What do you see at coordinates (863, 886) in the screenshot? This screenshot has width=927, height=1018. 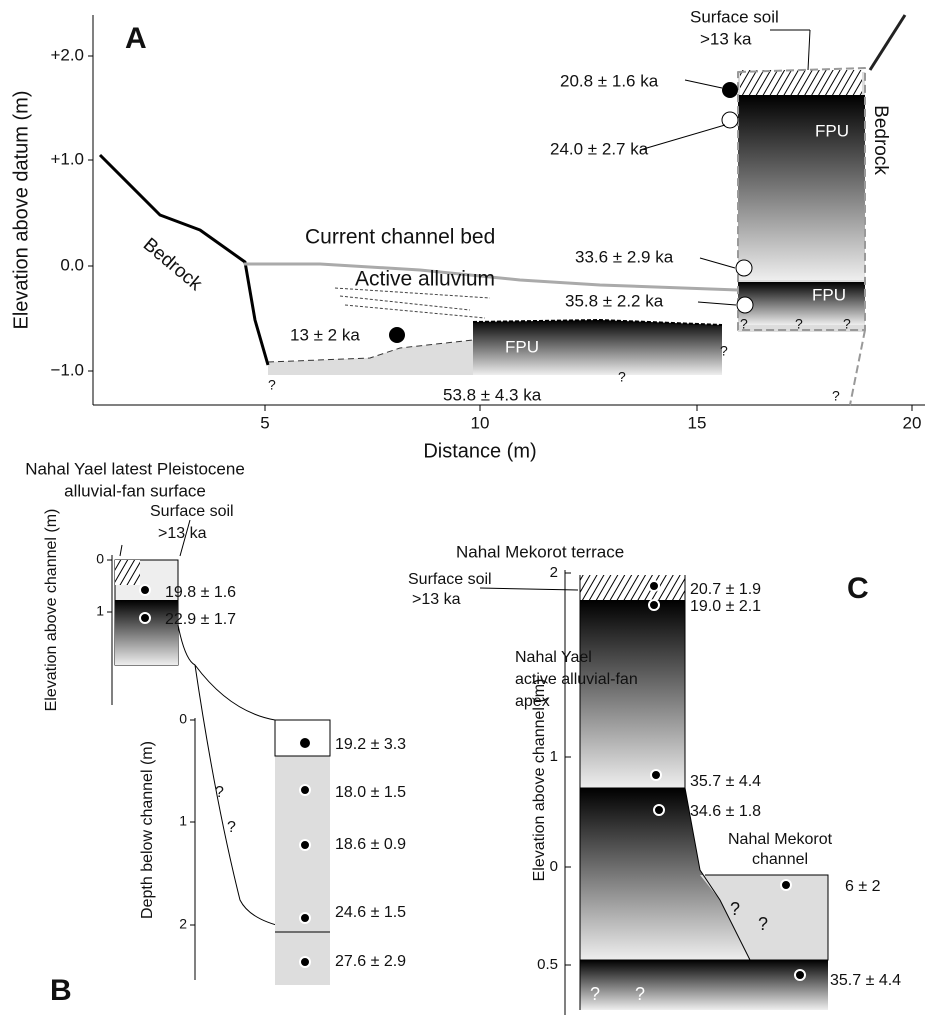 I see `label: 6 ± 2` at bounding box center [863, 886].